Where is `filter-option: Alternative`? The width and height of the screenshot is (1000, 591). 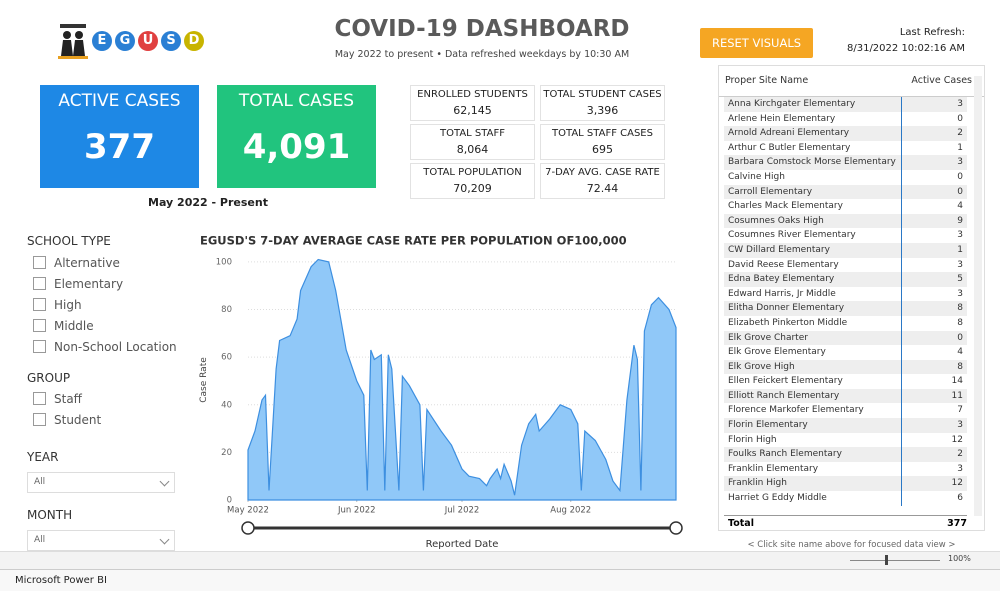
filter-option: Alternative is located at coordinates (76, 263).